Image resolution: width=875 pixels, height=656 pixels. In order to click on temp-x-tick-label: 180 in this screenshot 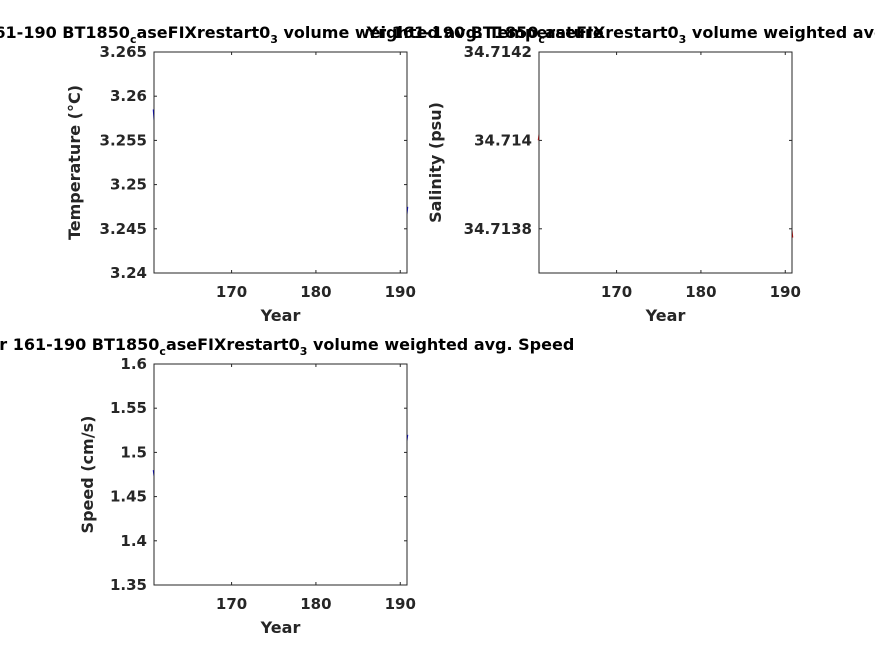, I will do `click(315, 292)`.